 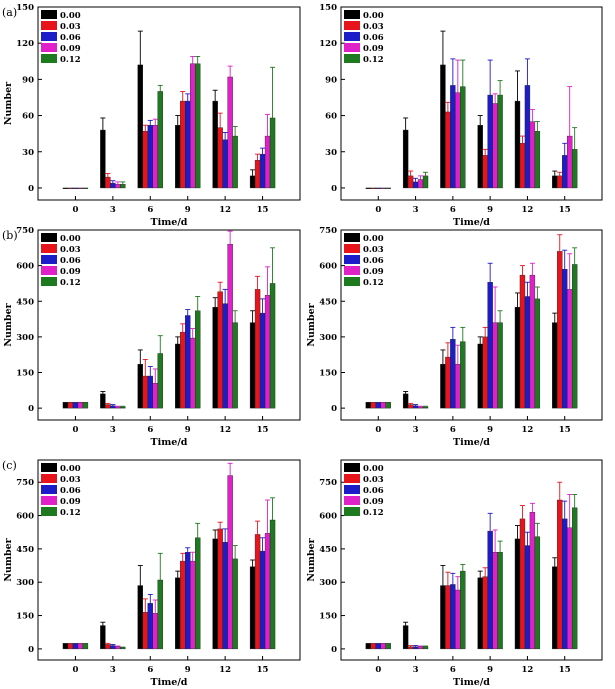 What do you see at coordinates (9, 465) in the screenshot?
I see `panel-label: (c)` at bounding box center [9, 465].